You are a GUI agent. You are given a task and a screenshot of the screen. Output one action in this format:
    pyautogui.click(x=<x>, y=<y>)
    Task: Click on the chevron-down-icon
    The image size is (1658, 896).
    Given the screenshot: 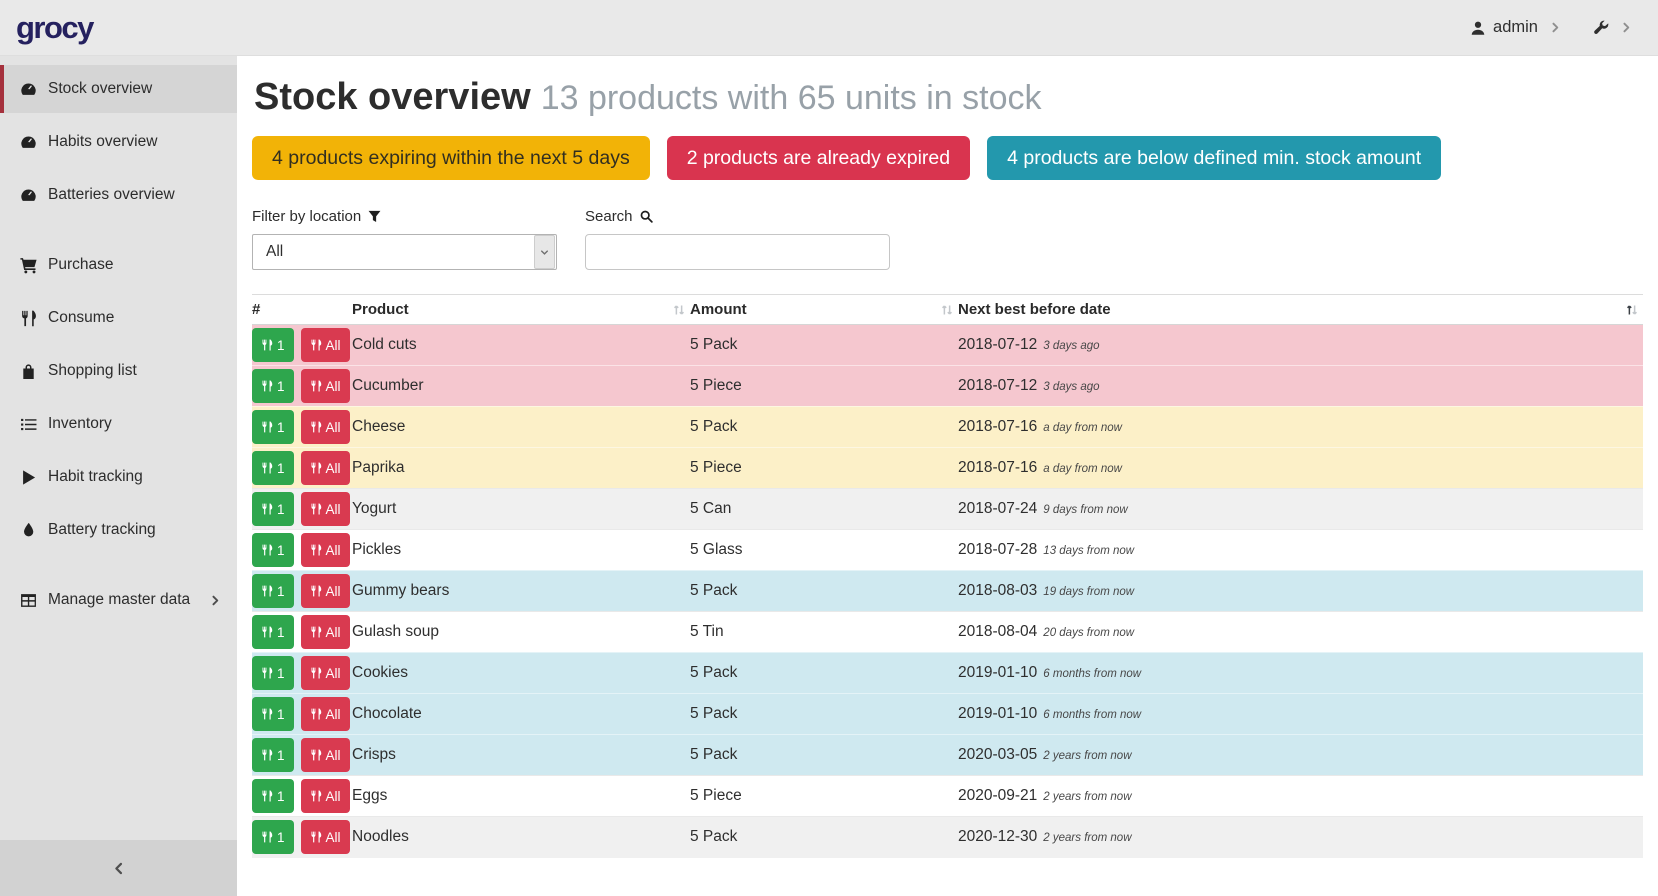 What is the action you would take?
    pyautogui.click(x=544, y=252)
    